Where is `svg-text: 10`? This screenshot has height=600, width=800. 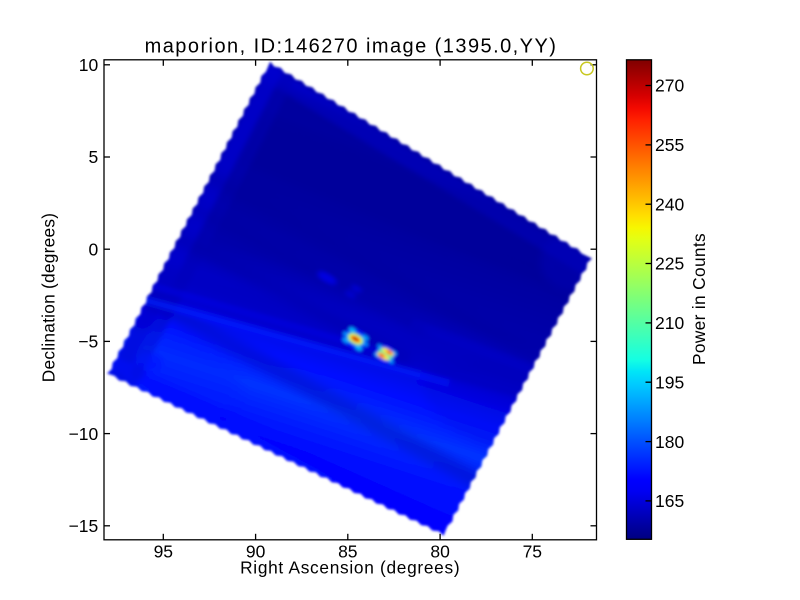
svg-text: 10 is located at coordinates (89, 65).